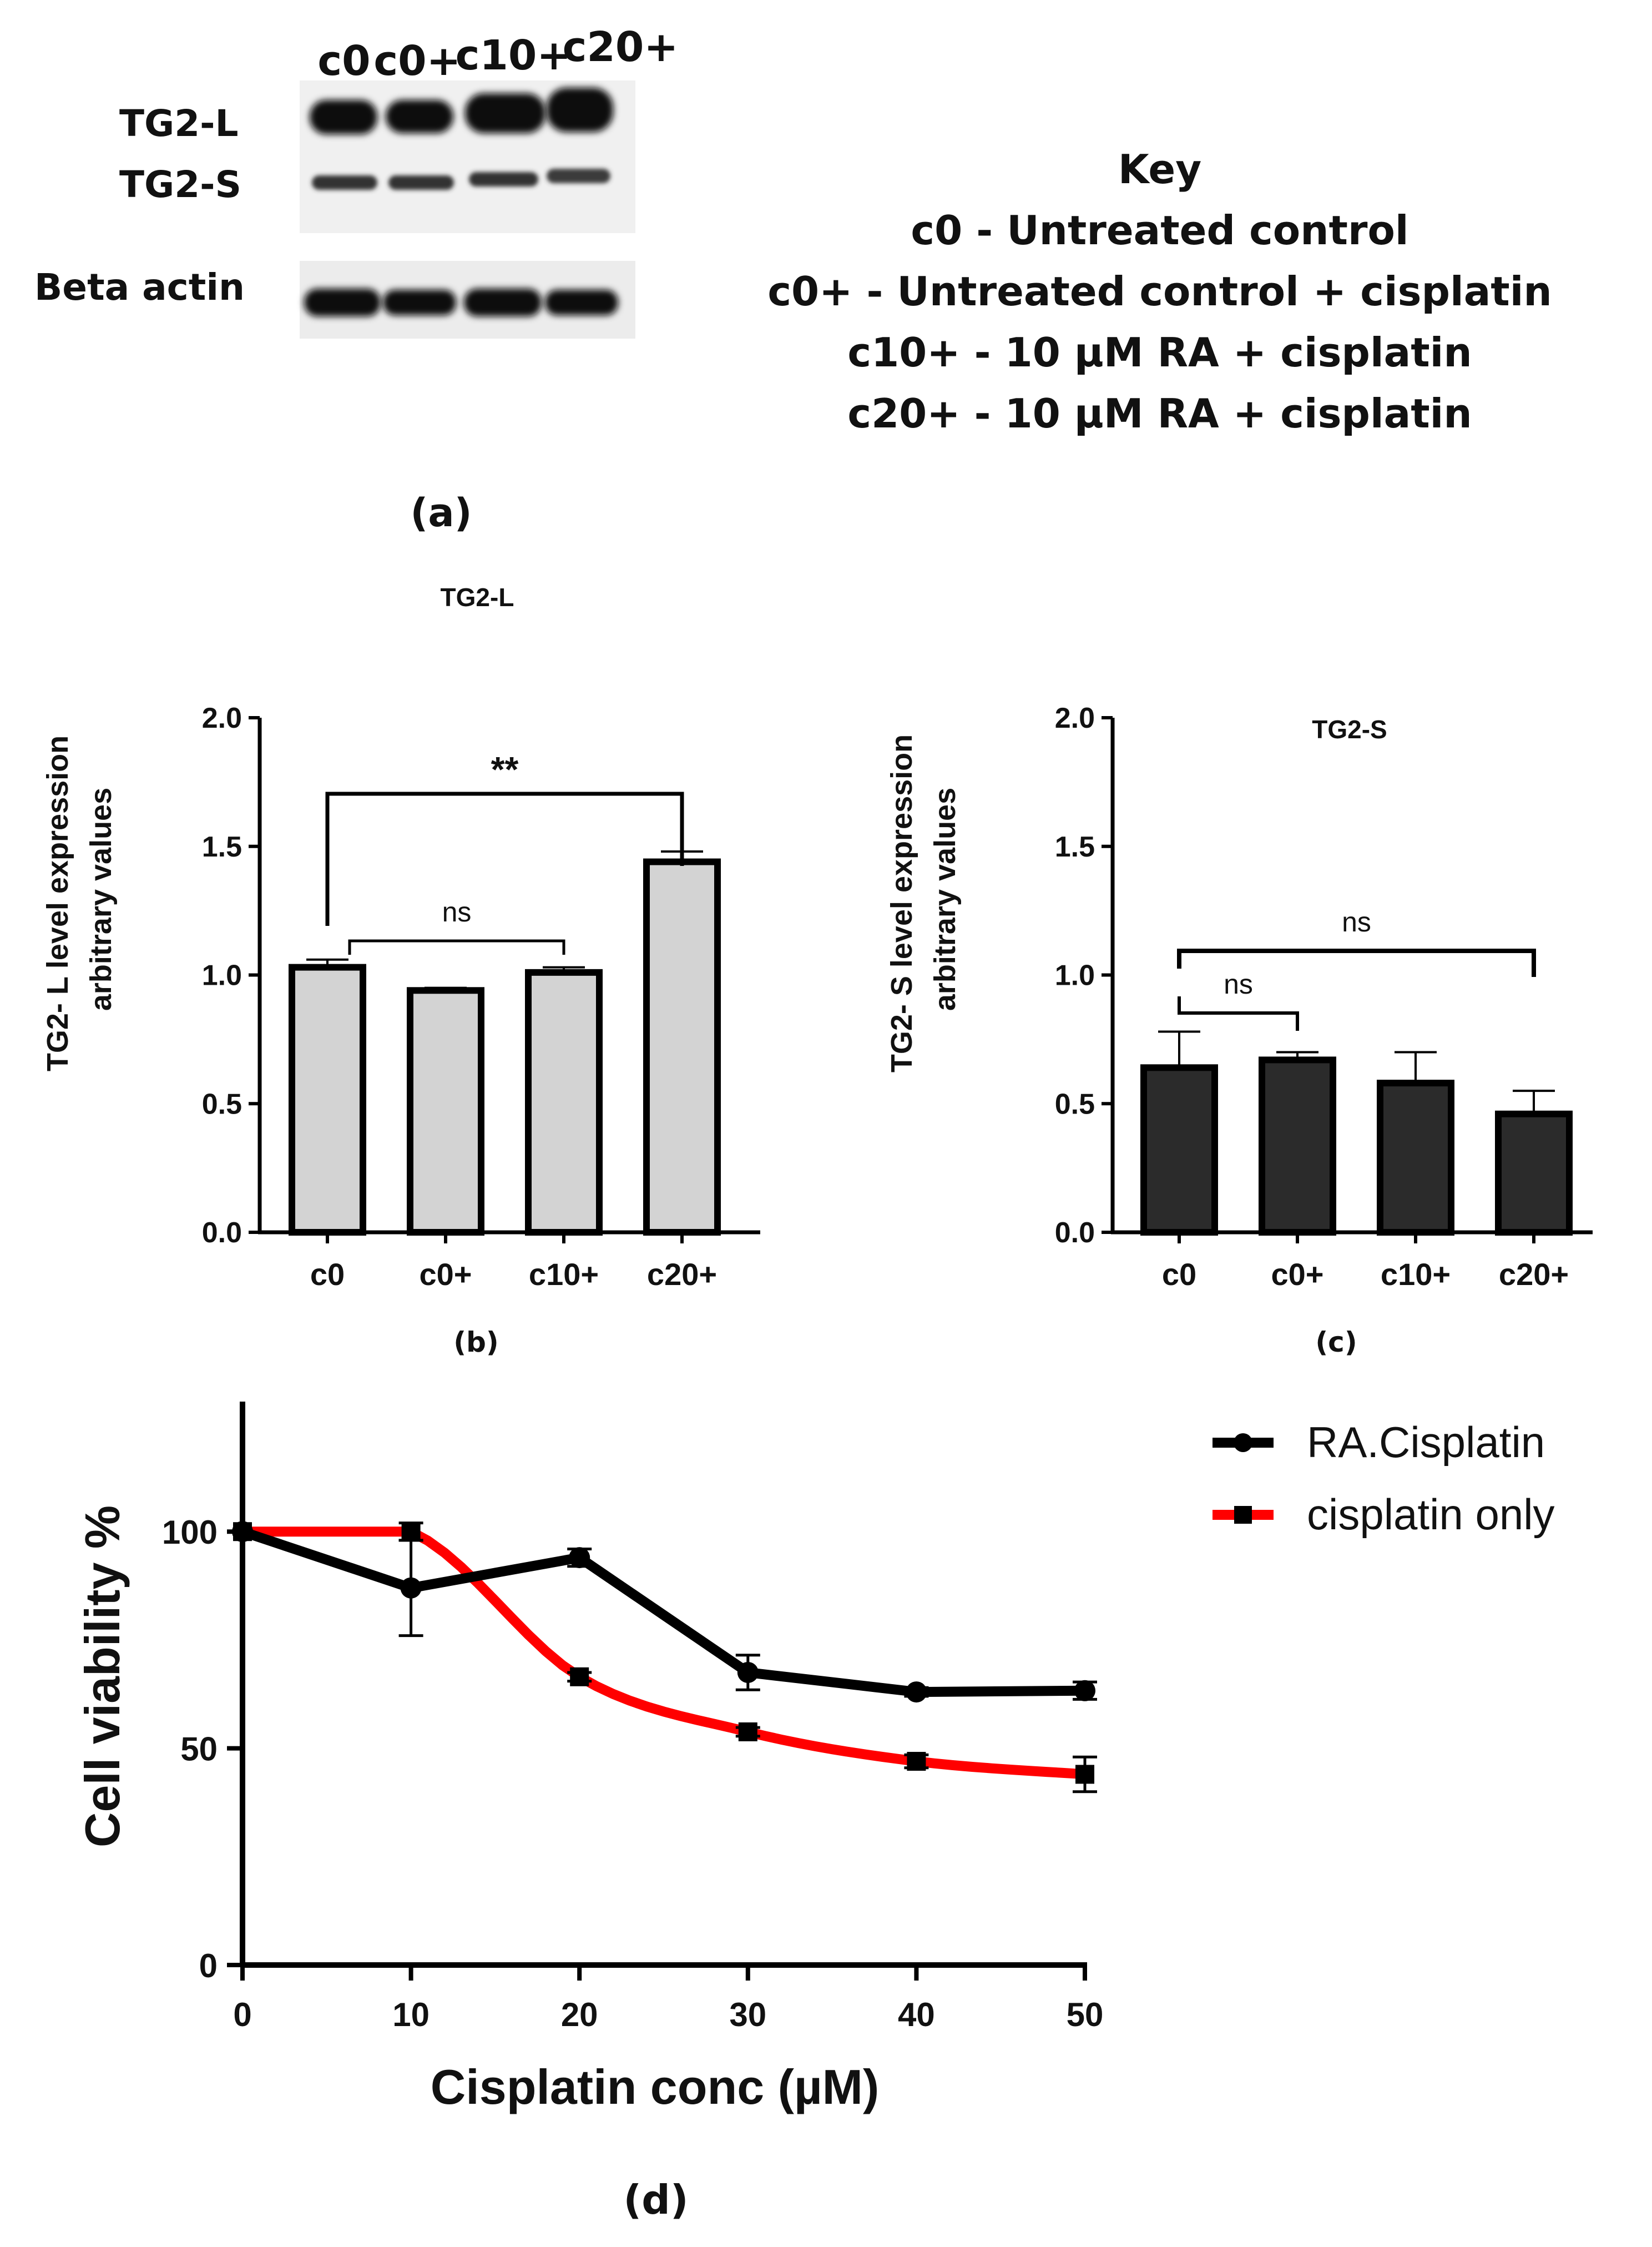 The image size is (1652, 2247). What do you see at coordinates (190, 1532) in the screenshot?
I see `y-tick-label-d-2: 100` at bounding box center [190, 1532].